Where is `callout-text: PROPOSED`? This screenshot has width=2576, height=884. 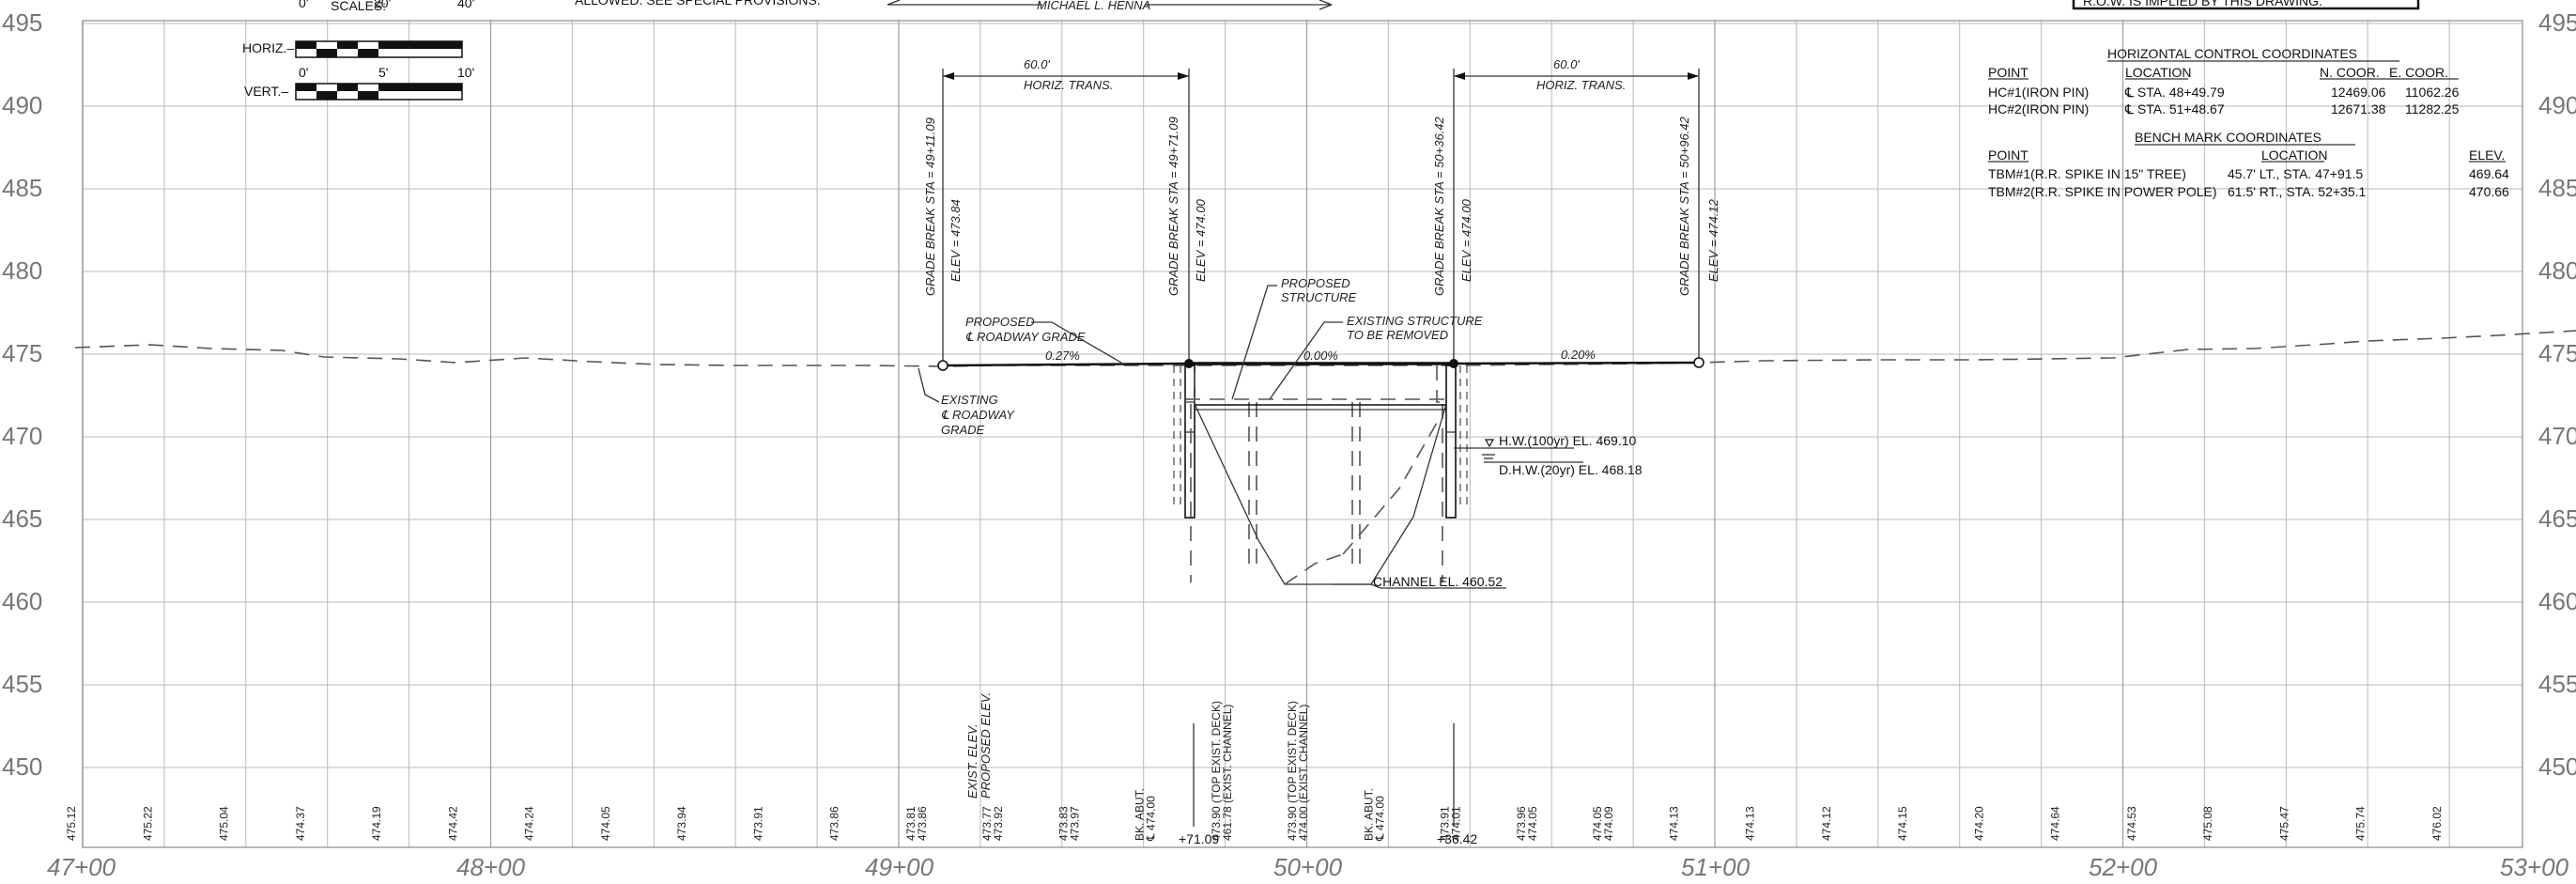
callout-text: PROPOSED is located at coordinates (1000, 322).